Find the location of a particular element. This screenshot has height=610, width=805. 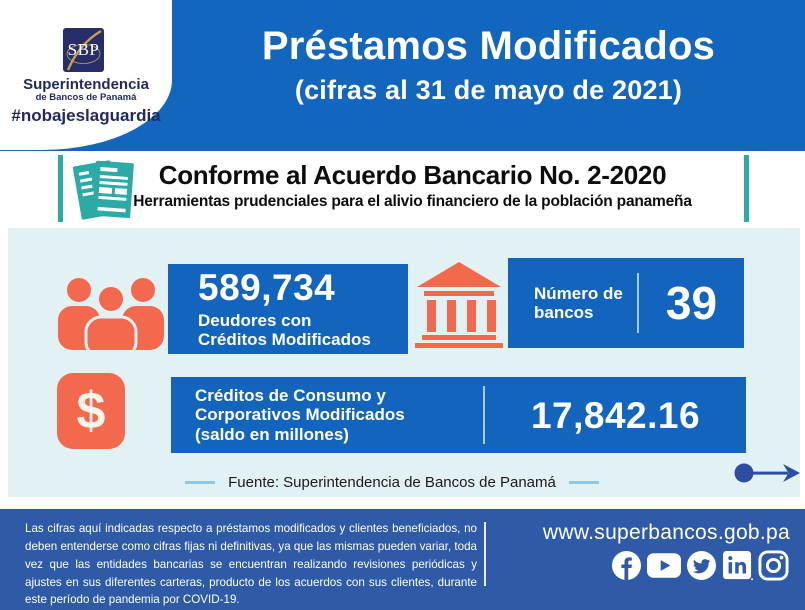

logo-text: SBP is located at coordinates (83, 49).